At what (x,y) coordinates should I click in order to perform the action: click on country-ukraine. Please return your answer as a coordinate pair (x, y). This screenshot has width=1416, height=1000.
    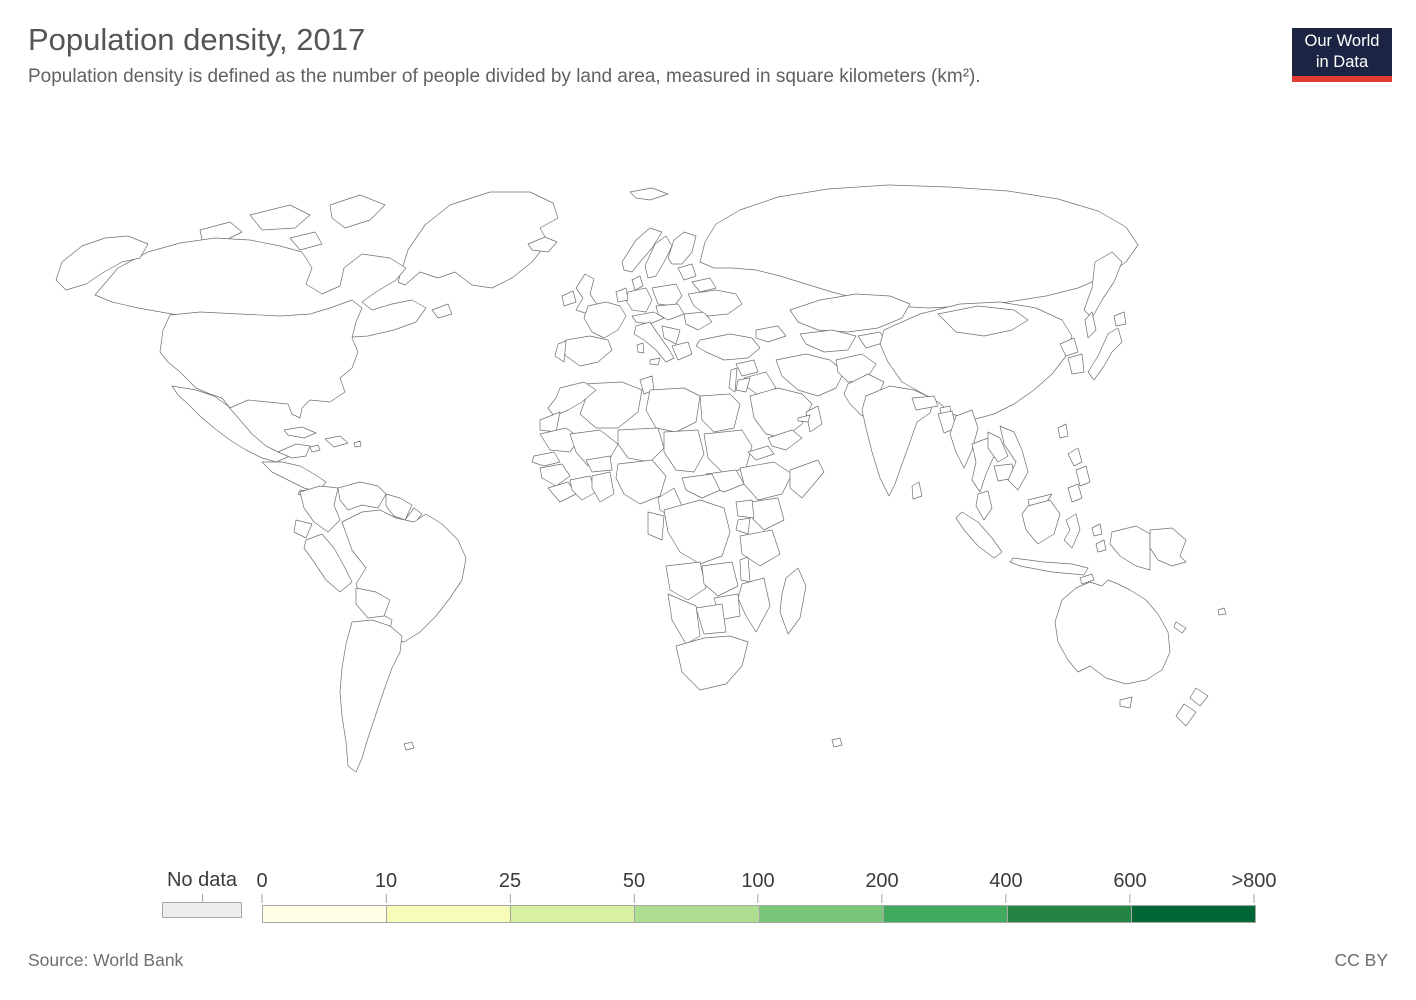
    Looking at the image, I should click on (715, 303).